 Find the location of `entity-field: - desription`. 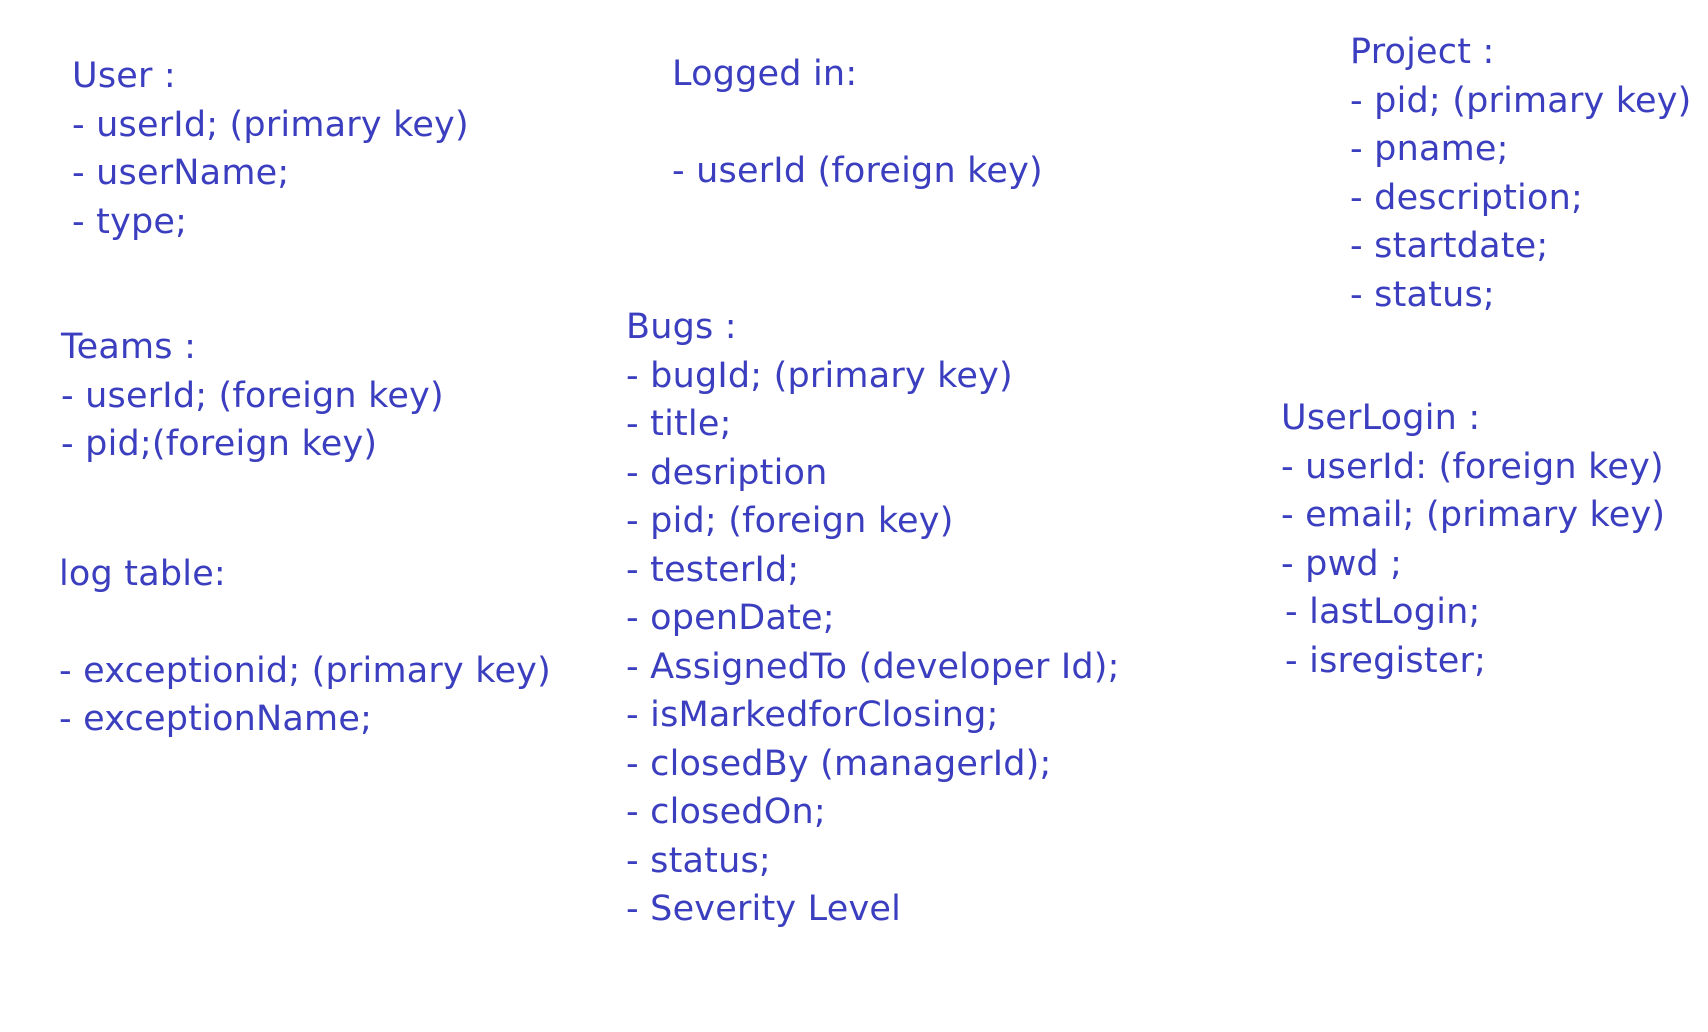

entity-field: - desription is located at coordinates (727, 472).